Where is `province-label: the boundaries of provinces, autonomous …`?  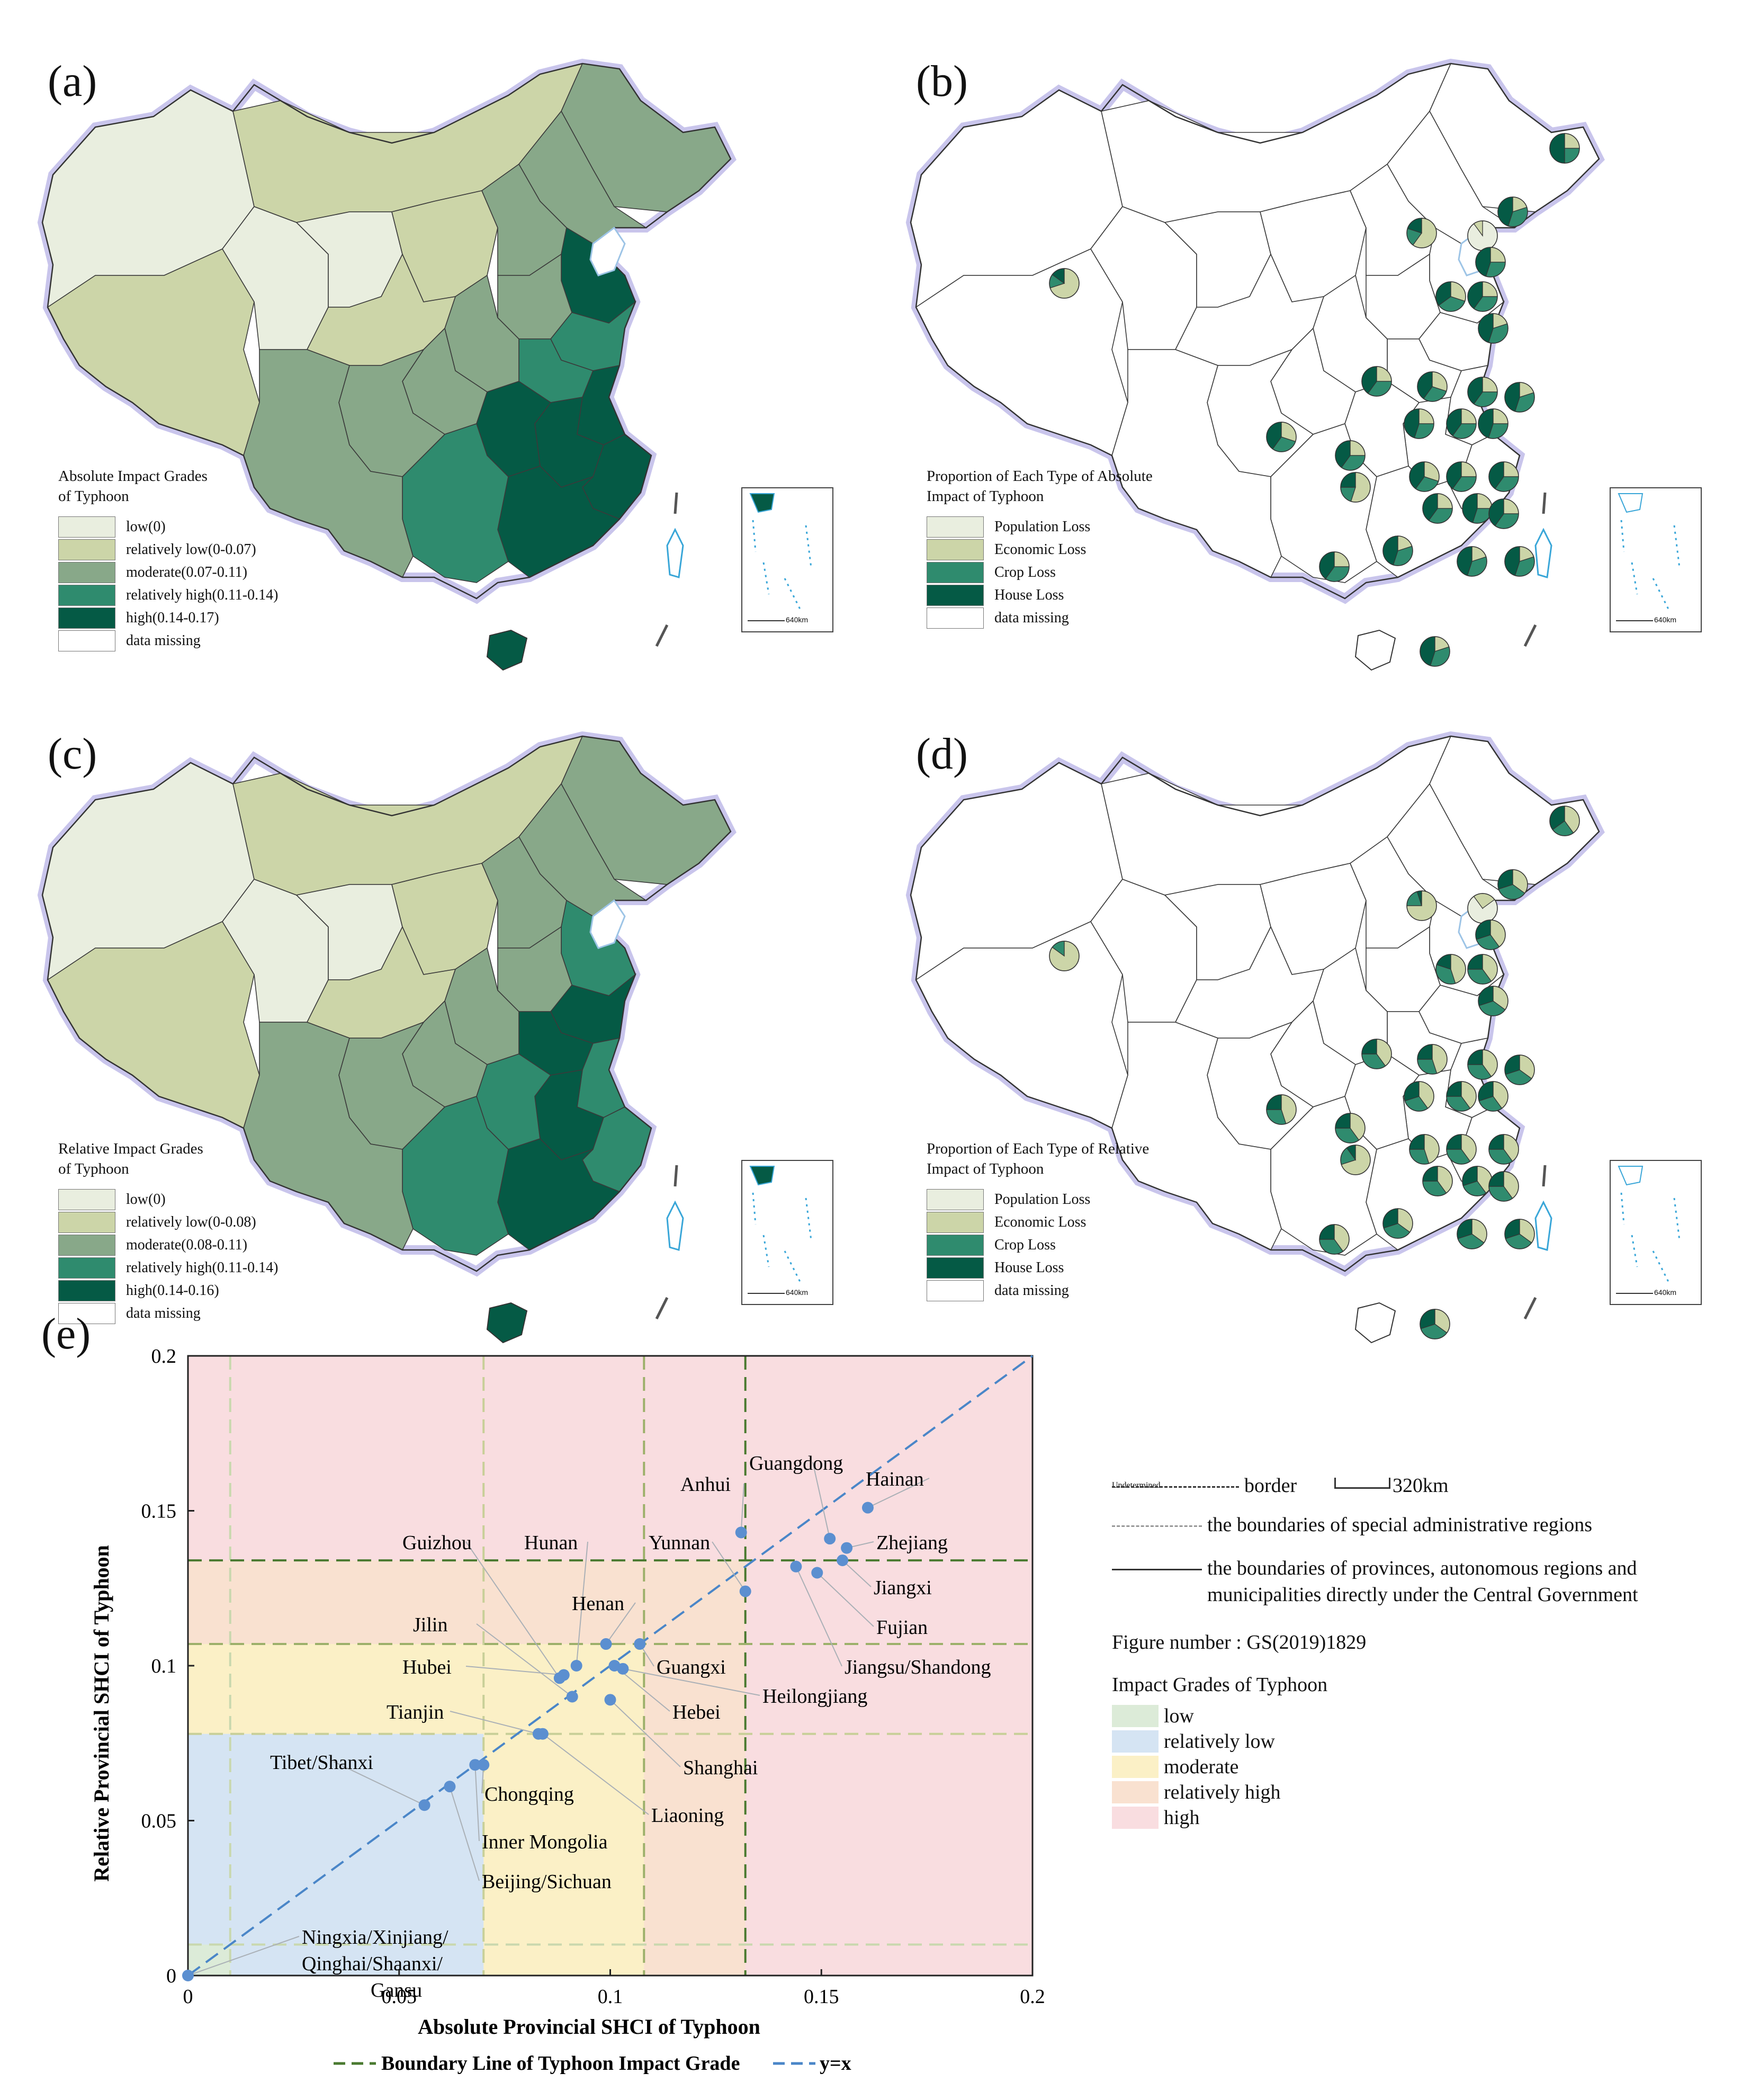
province-label: the boundaries of provinces, autonomous … is located at coordinates (1423, 1581).